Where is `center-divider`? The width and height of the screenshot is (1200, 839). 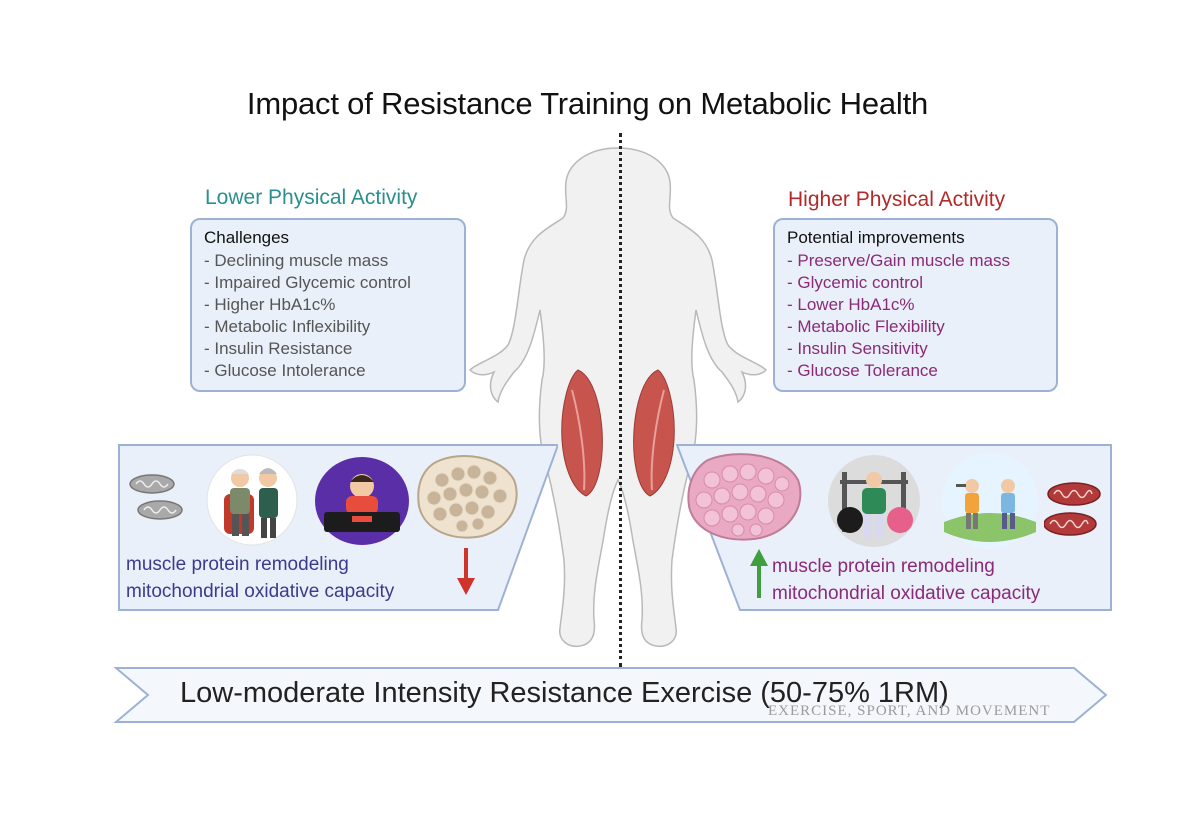 center-divider is located at coordinates (620, 400).